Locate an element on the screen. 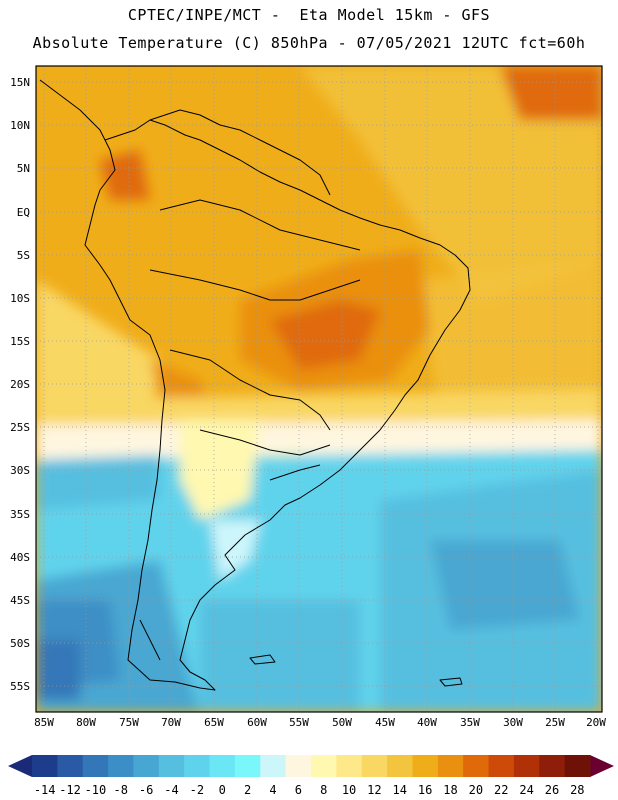 Image resolution: width=618 pixels, height=800 pixels. lat-label: 25S is located at coordinates (20, 427).